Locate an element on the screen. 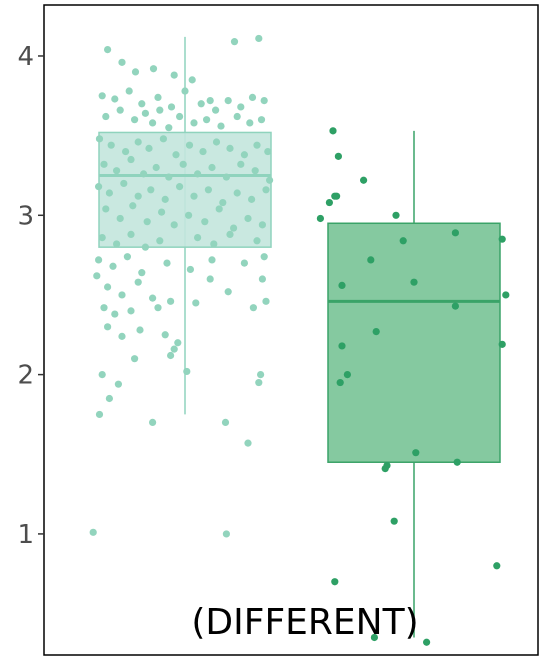 This screenshot has height=659, width=541. y-tick-label: 3 is located at coordinates (25, 216).